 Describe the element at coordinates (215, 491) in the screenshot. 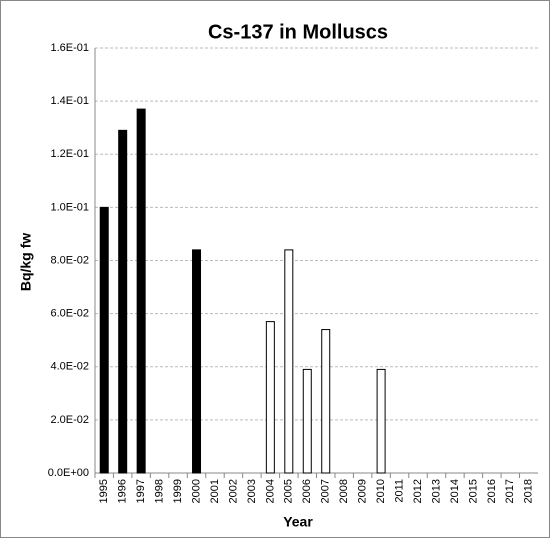

I see `x-tick-label: 2001` at that location.